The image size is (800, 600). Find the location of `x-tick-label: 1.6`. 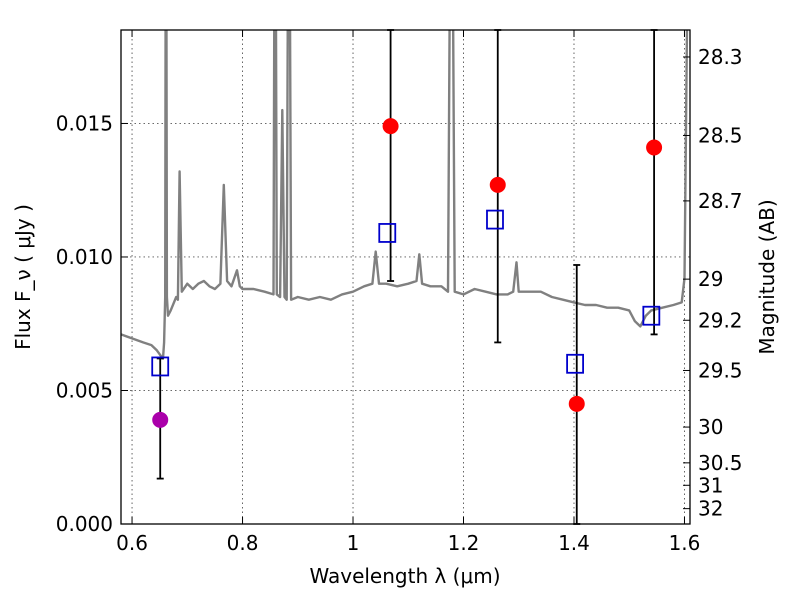

x-tick-label: 1.6 is located at coordinates (685, 543).